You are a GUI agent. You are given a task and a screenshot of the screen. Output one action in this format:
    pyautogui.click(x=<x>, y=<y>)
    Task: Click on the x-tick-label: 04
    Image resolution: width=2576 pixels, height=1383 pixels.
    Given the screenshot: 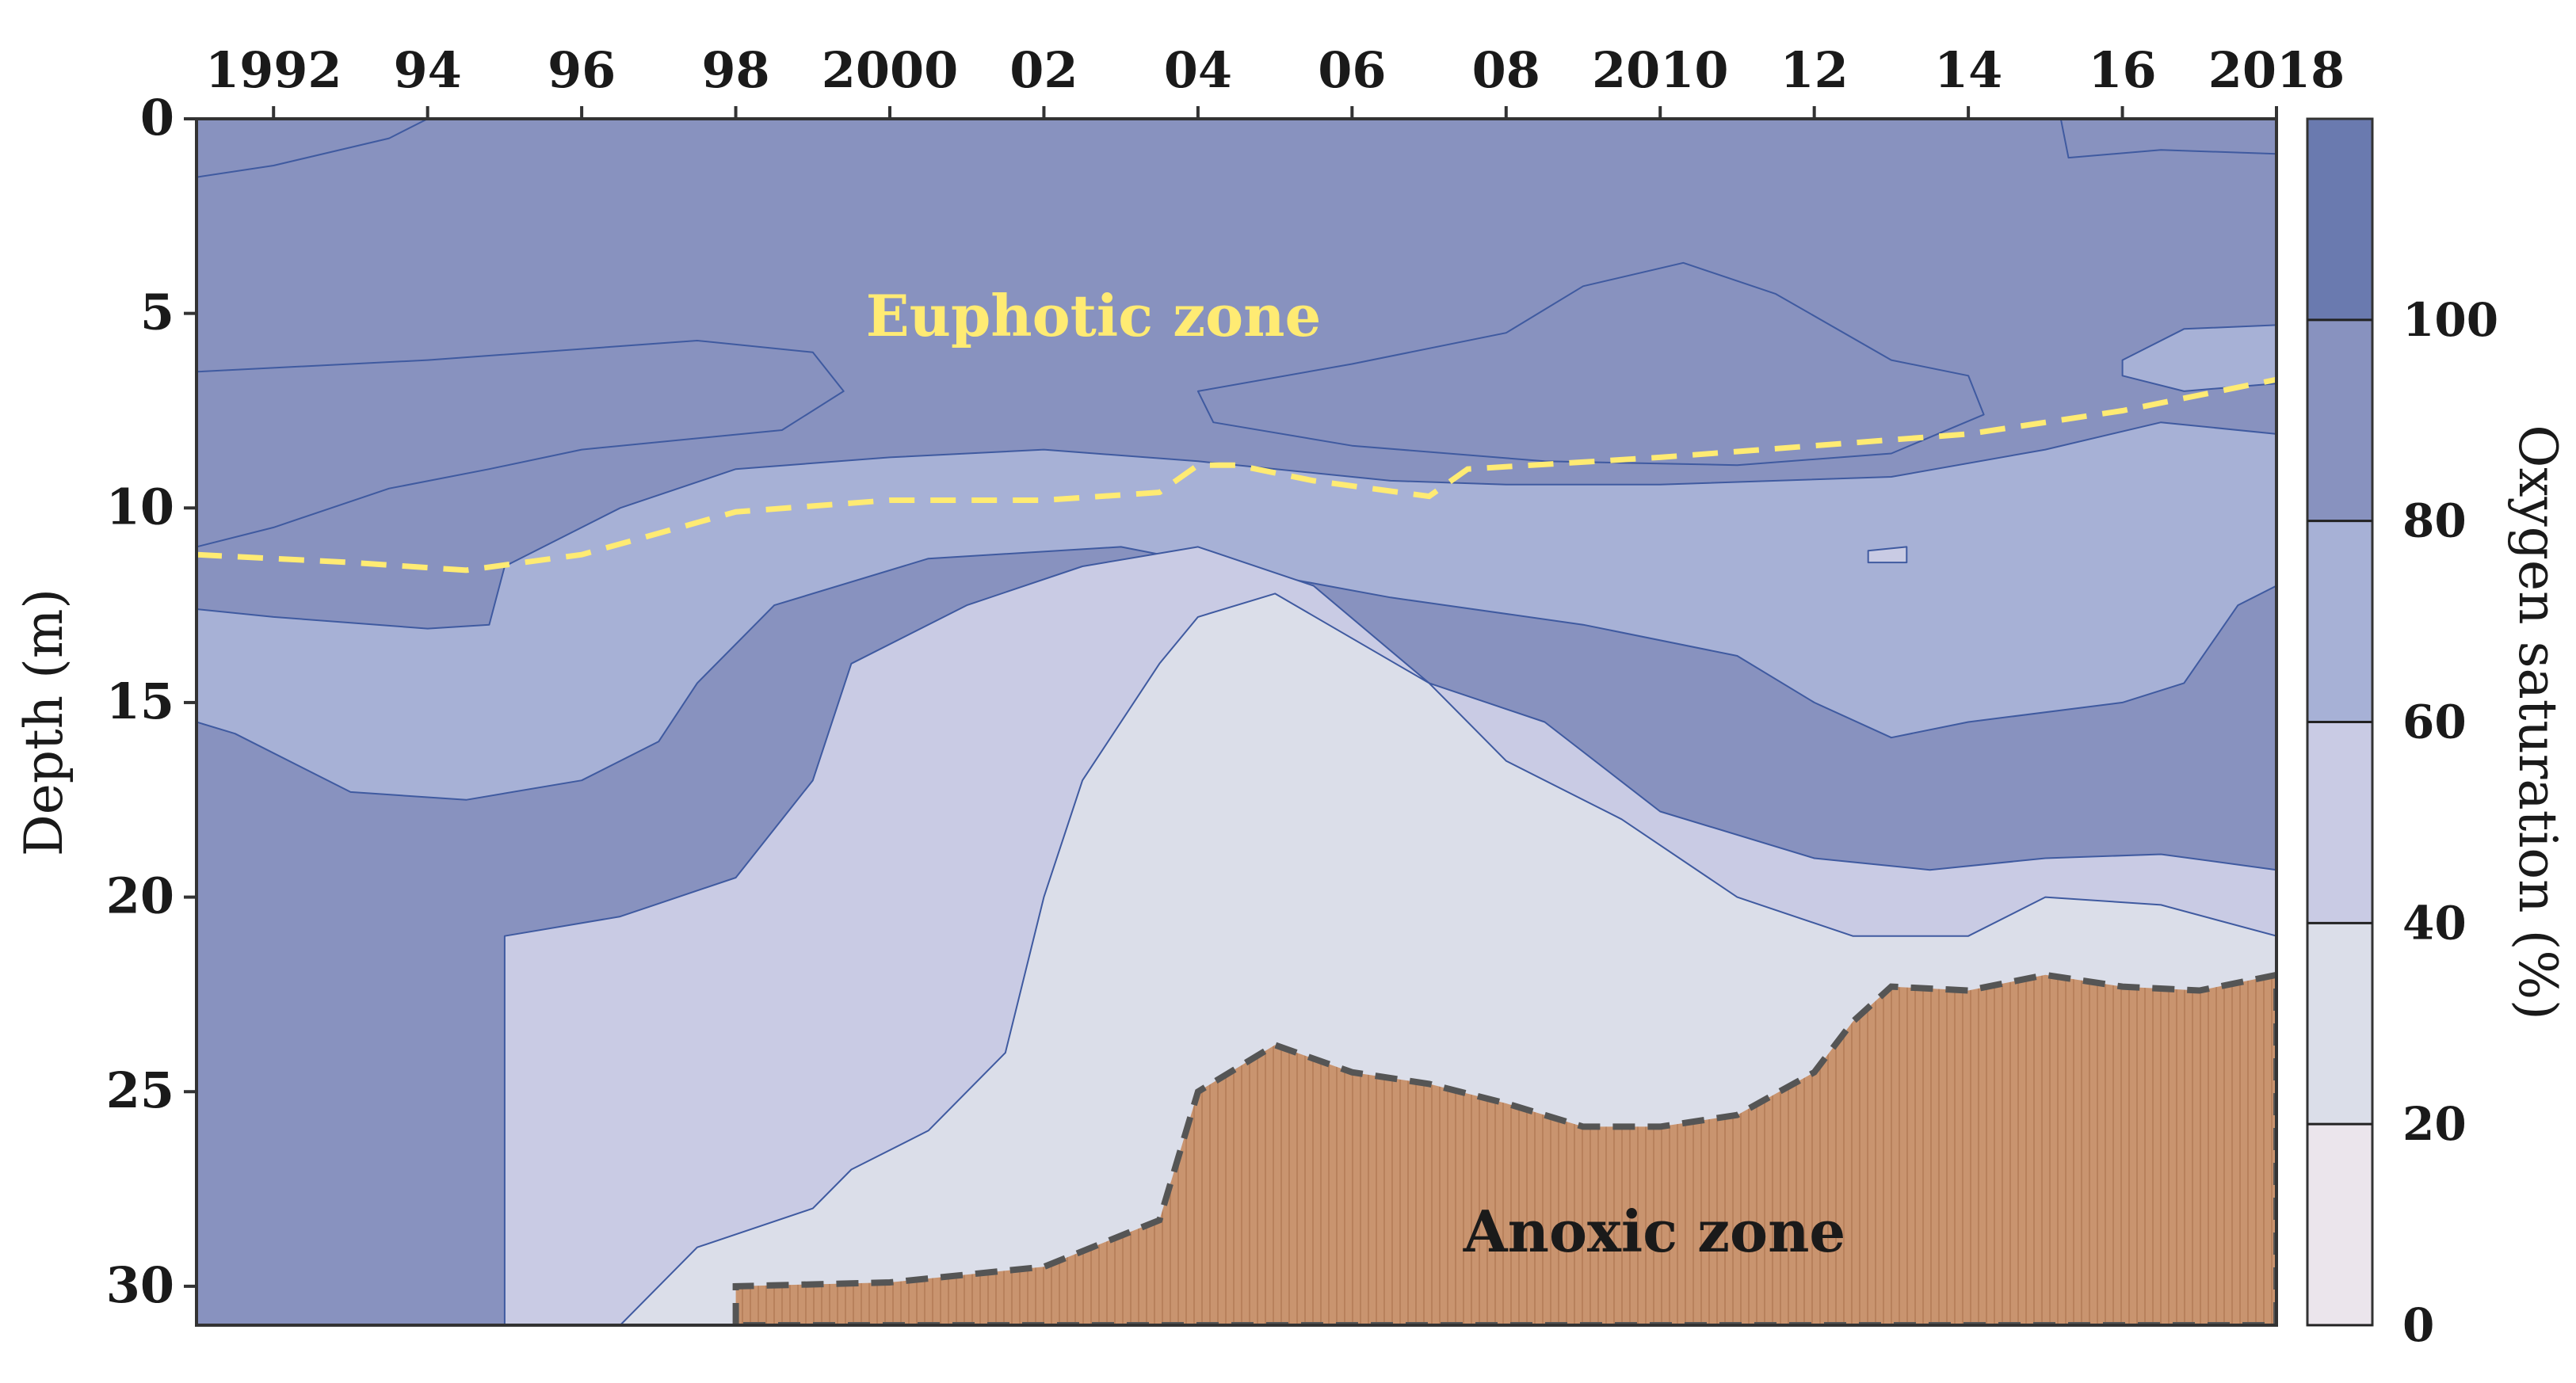 What is the action you would take?
    pyautogui.click(x=1198, y=70)
    